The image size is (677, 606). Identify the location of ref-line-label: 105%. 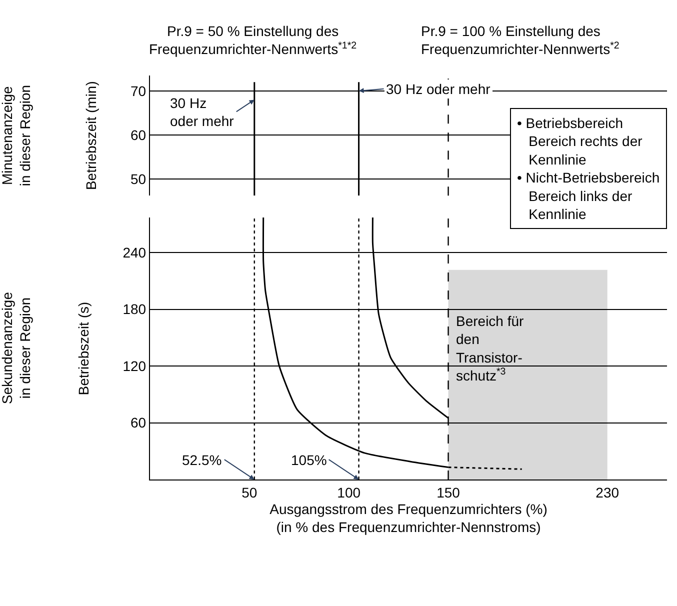
(309, 460).